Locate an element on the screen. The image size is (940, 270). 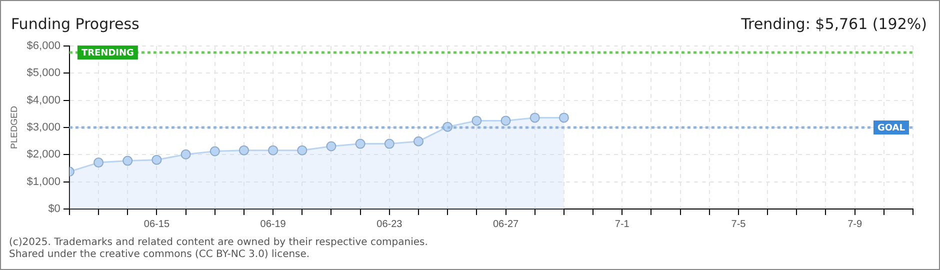
x-tick-label: 7-9 is located at coordinates (855, 224).